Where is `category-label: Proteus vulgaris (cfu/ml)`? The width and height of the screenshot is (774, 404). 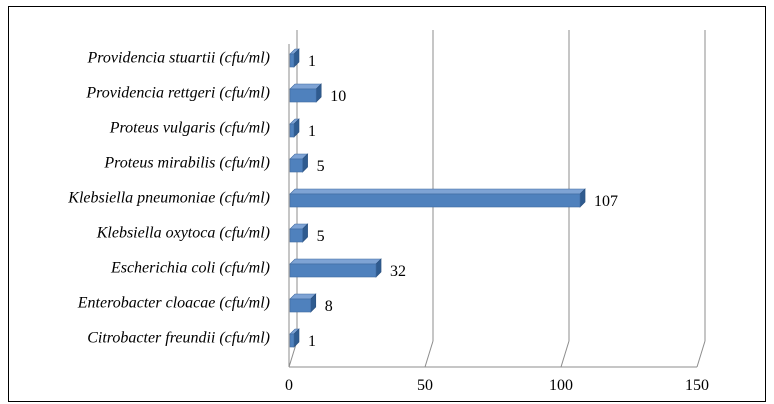 category-label: Proteus vulgaris (cfu/ml) is located at coordinates (189, 128).